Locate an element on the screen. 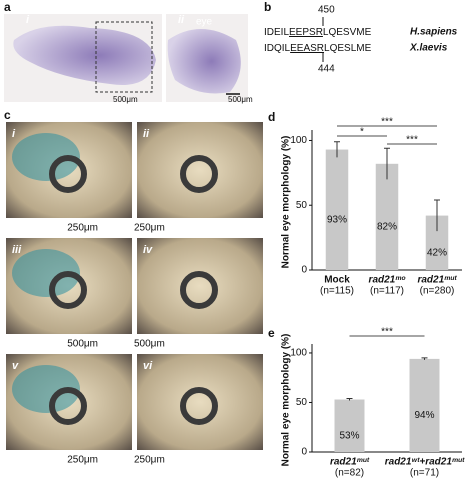 Image resolution: width=472 pixels, height=500 pixels. sequence: IDEILEEPSRLQESVME is located at coordinates (318, 32).